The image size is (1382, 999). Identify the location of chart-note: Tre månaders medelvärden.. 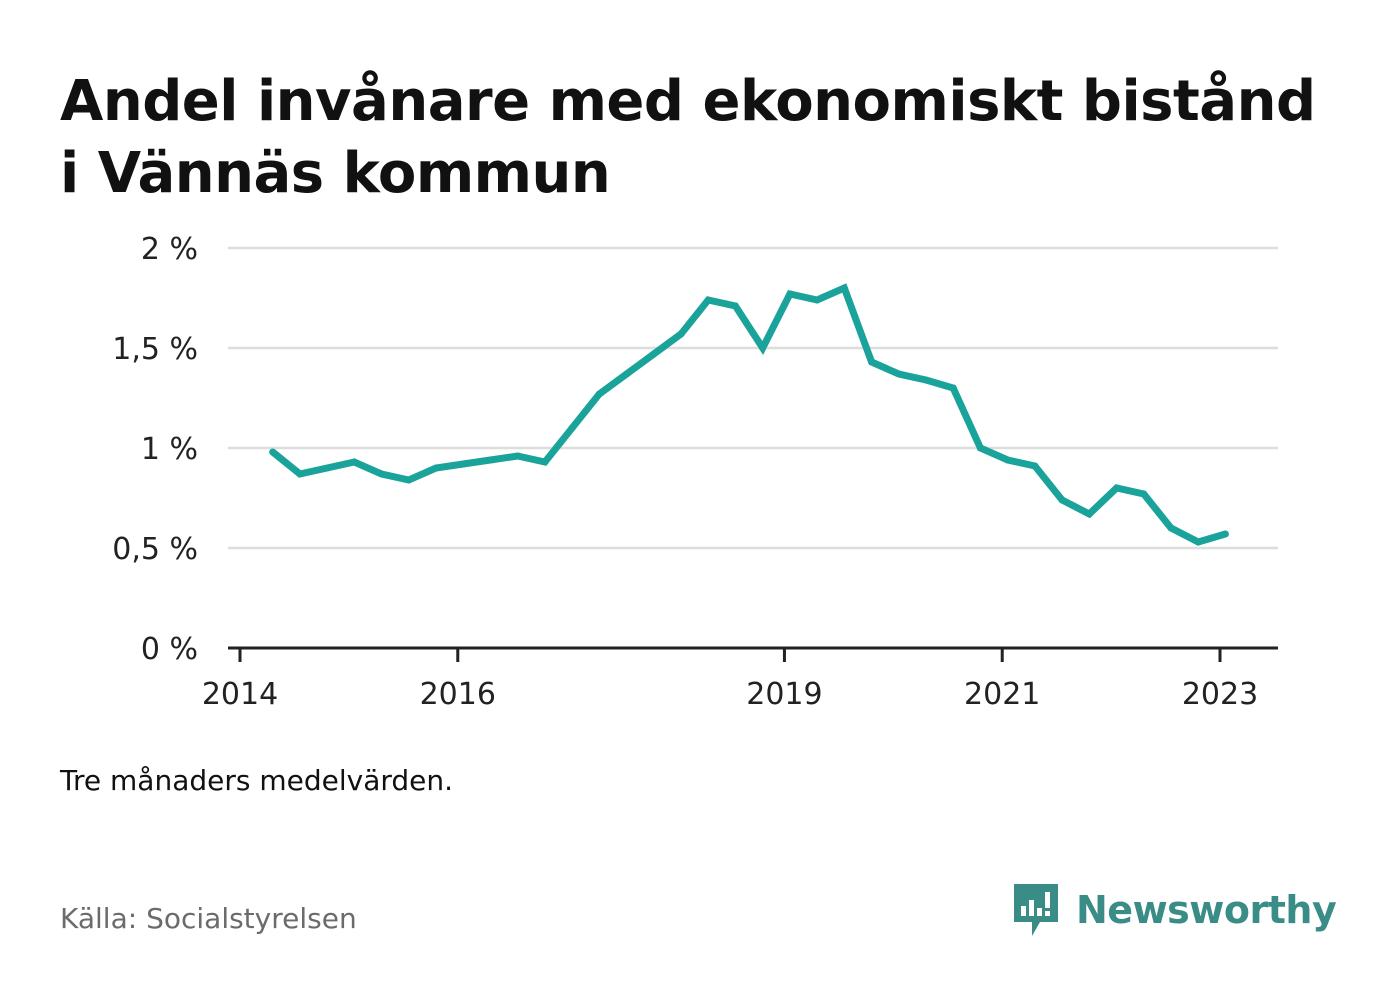
(257, 780).